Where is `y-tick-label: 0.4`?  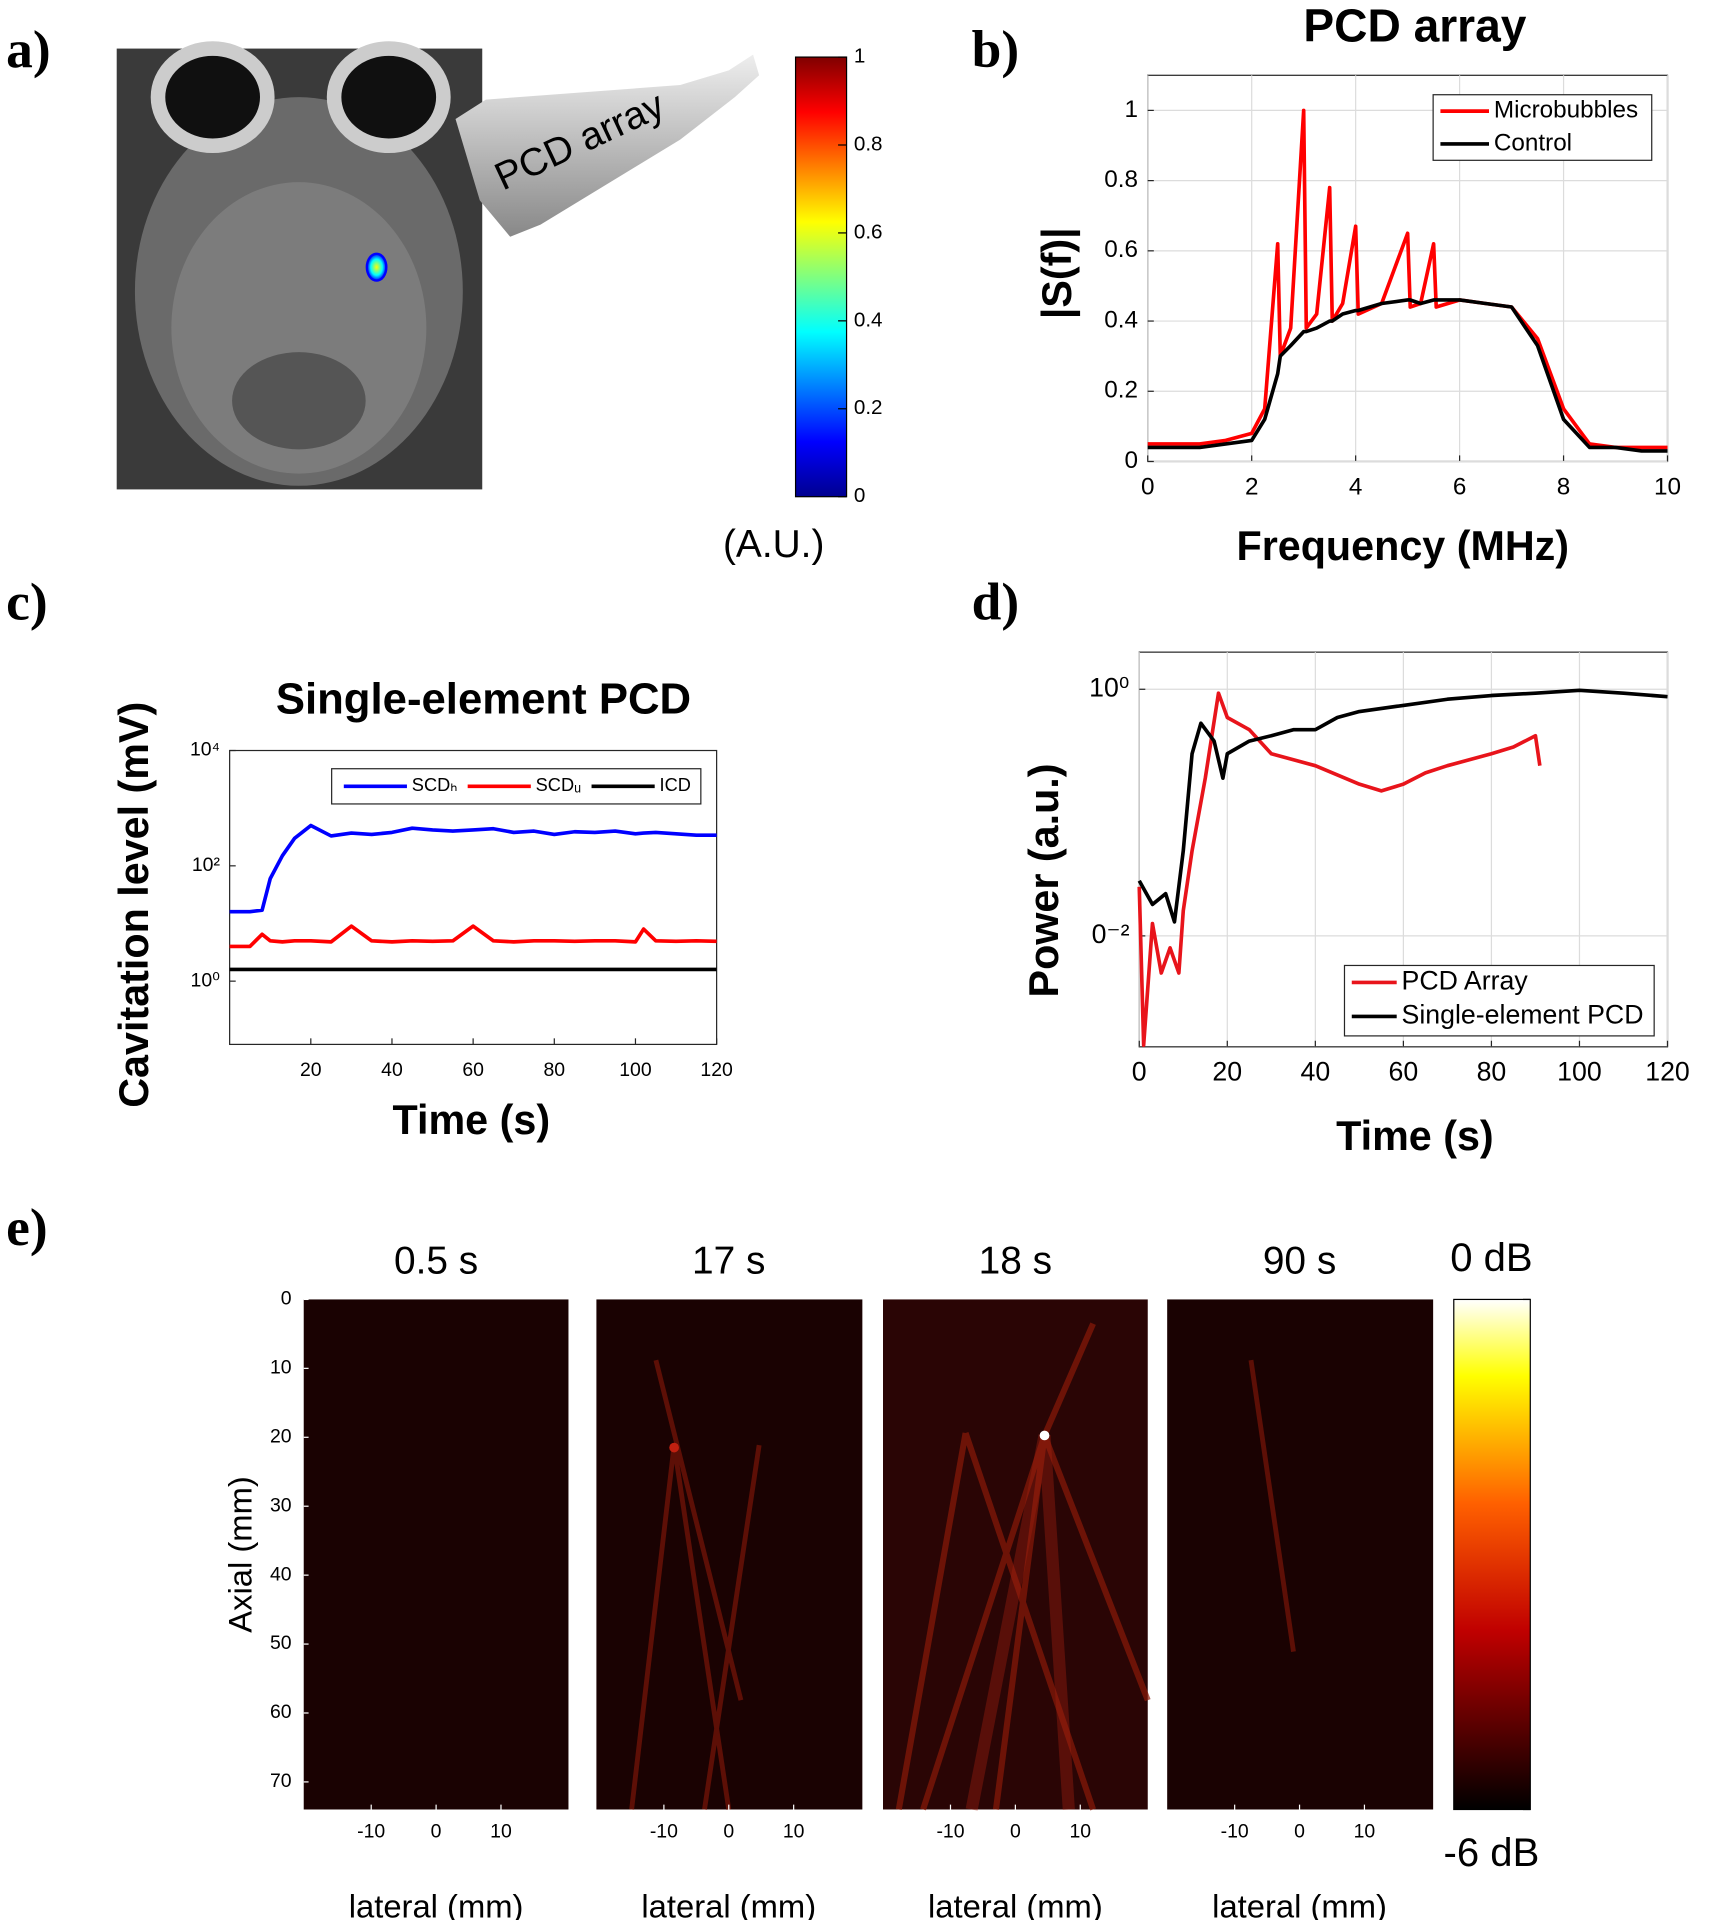 y-tick-label: 0.4 is located at coordinates (1121, 319).